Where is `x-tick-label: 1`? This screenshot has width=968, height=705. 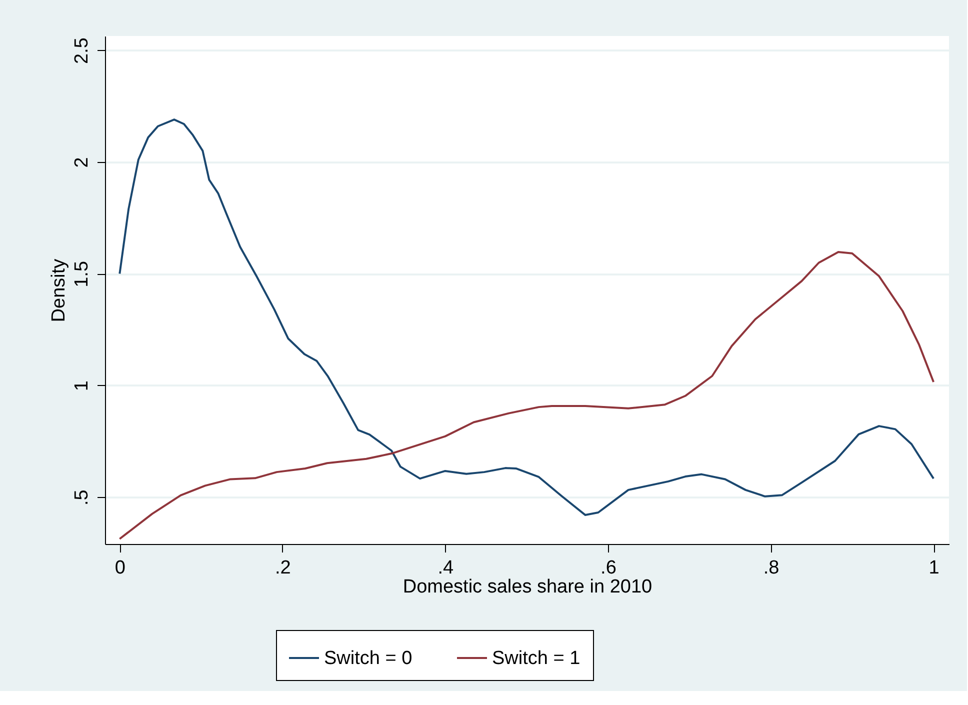 x-tick-label: 1 is located at coordinates (934, 568).